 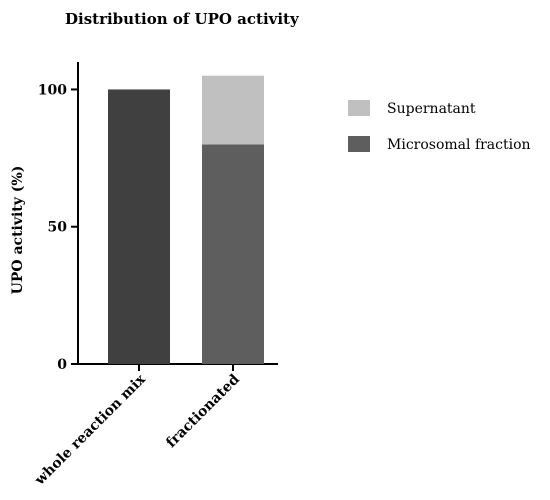 What do you see at coordinates (439, 126) in the screenshot?
I see `legend: Supernatant Microsomal fraction` at bounding box center [439, 126].